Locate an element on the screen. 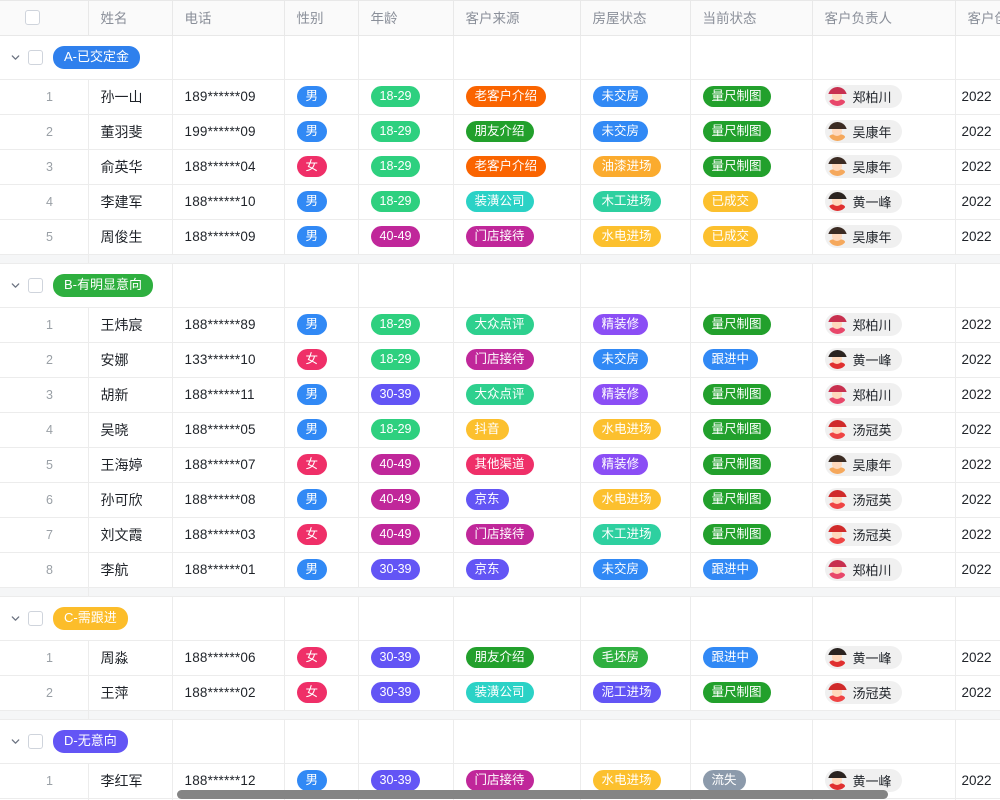  cell-age: 40-49 is located at coordinates (406, 237).